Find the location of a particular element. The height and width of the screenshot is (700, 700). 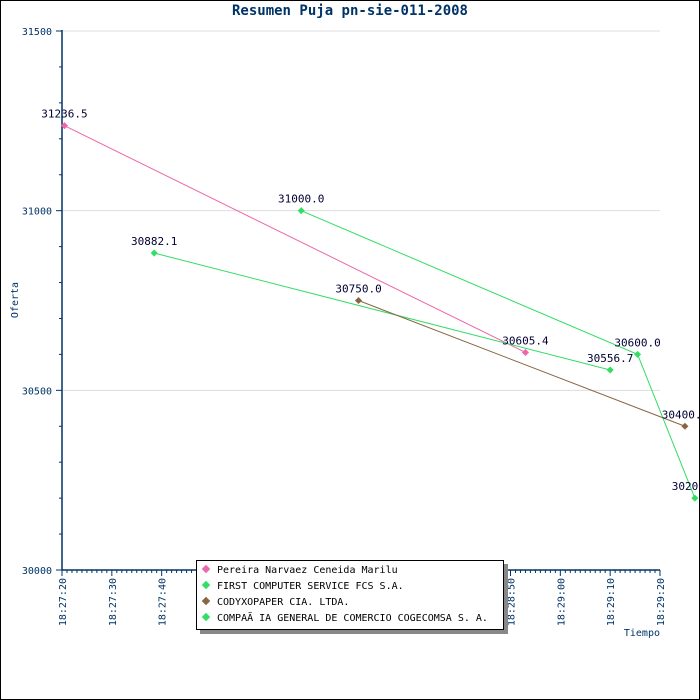

chart-title: Resumen Puja pn-sie-011-2008 is located at coordinates (349, 11).